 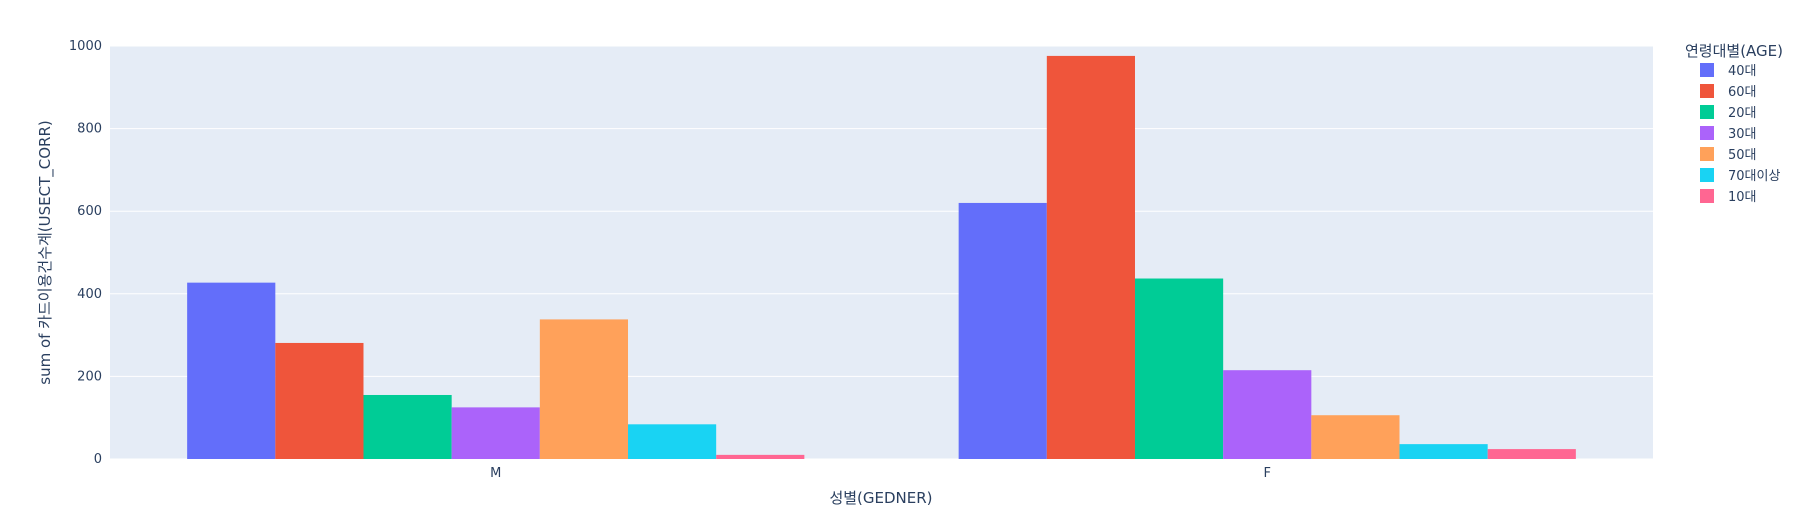 I want to click on y-axis-ticks: 0 200 400 600 800 1000, so click(x=85, y=253).